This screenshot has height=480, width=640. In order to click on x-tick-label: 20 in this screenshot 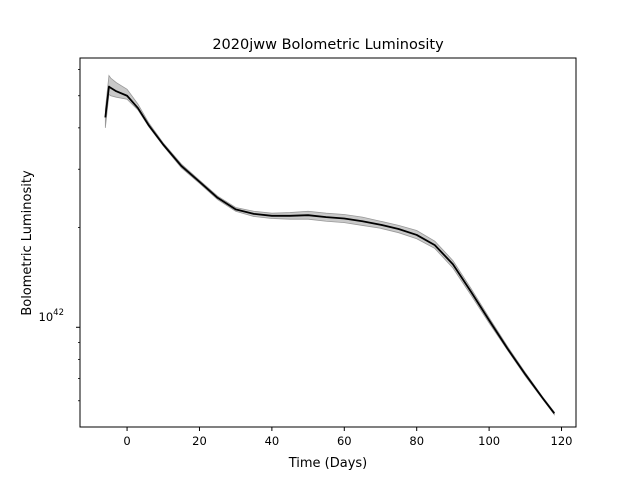, I will do `click(199, 441)`.